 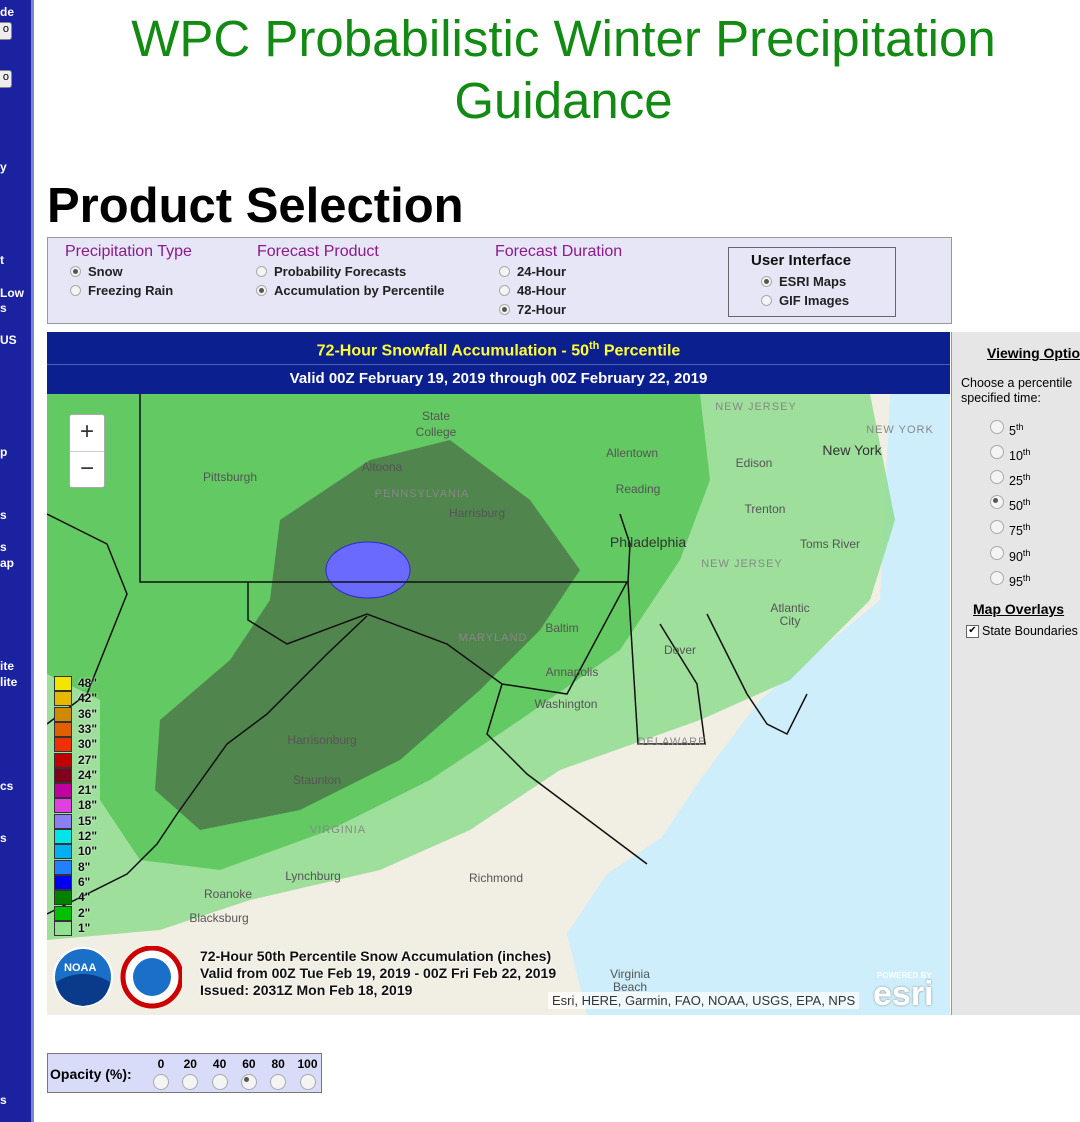 I want to click on legend-label: 48", so click(x=88, y=683).